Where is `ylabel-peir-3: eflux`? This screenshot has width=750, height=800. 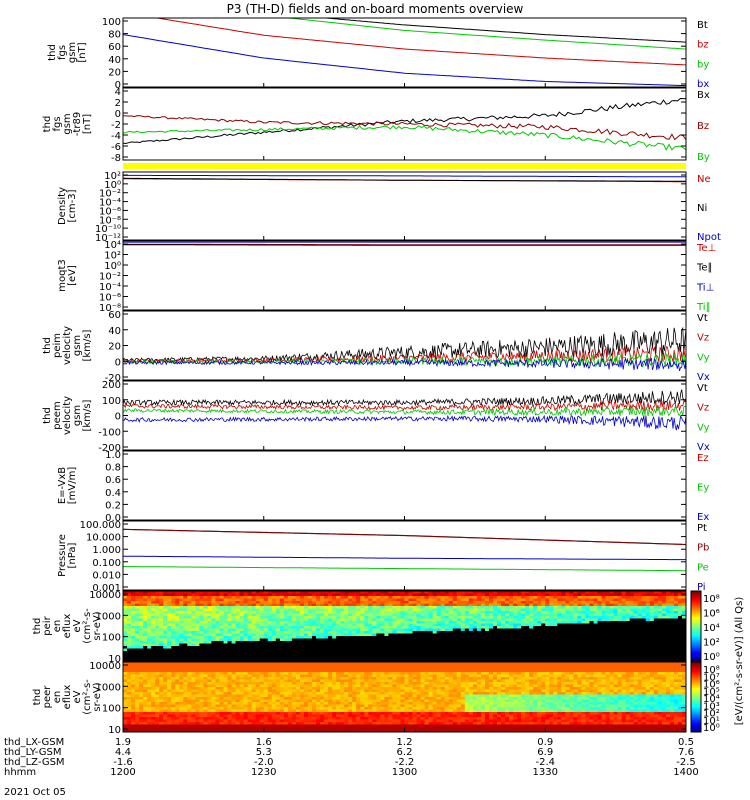 ylabel-peir-3: eflux is located at coordinates (67, 626).